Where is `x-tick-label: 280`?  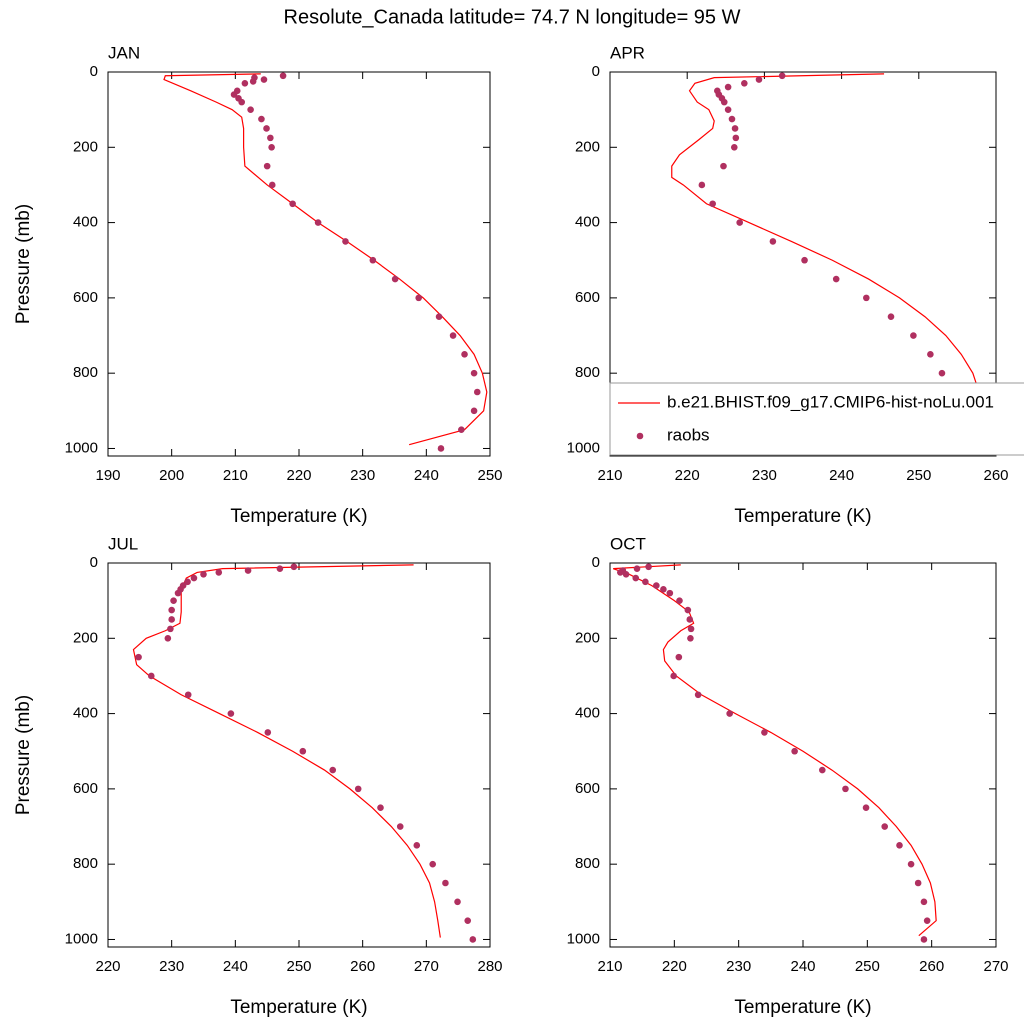
x-tick-label: 280 is located at coordinates (489, 966).